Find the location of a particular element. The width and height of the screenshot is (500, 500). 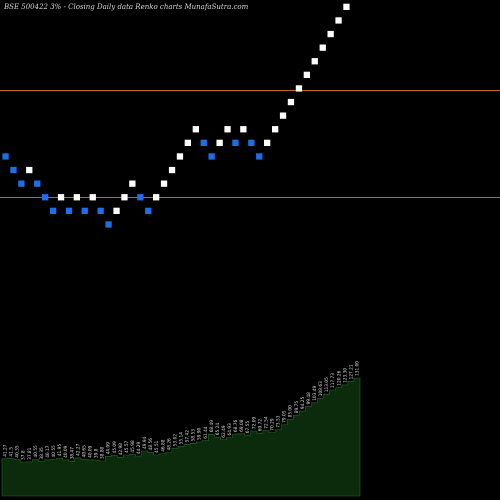

area-value-label: 44.09 is located at coordinates (109, 448).